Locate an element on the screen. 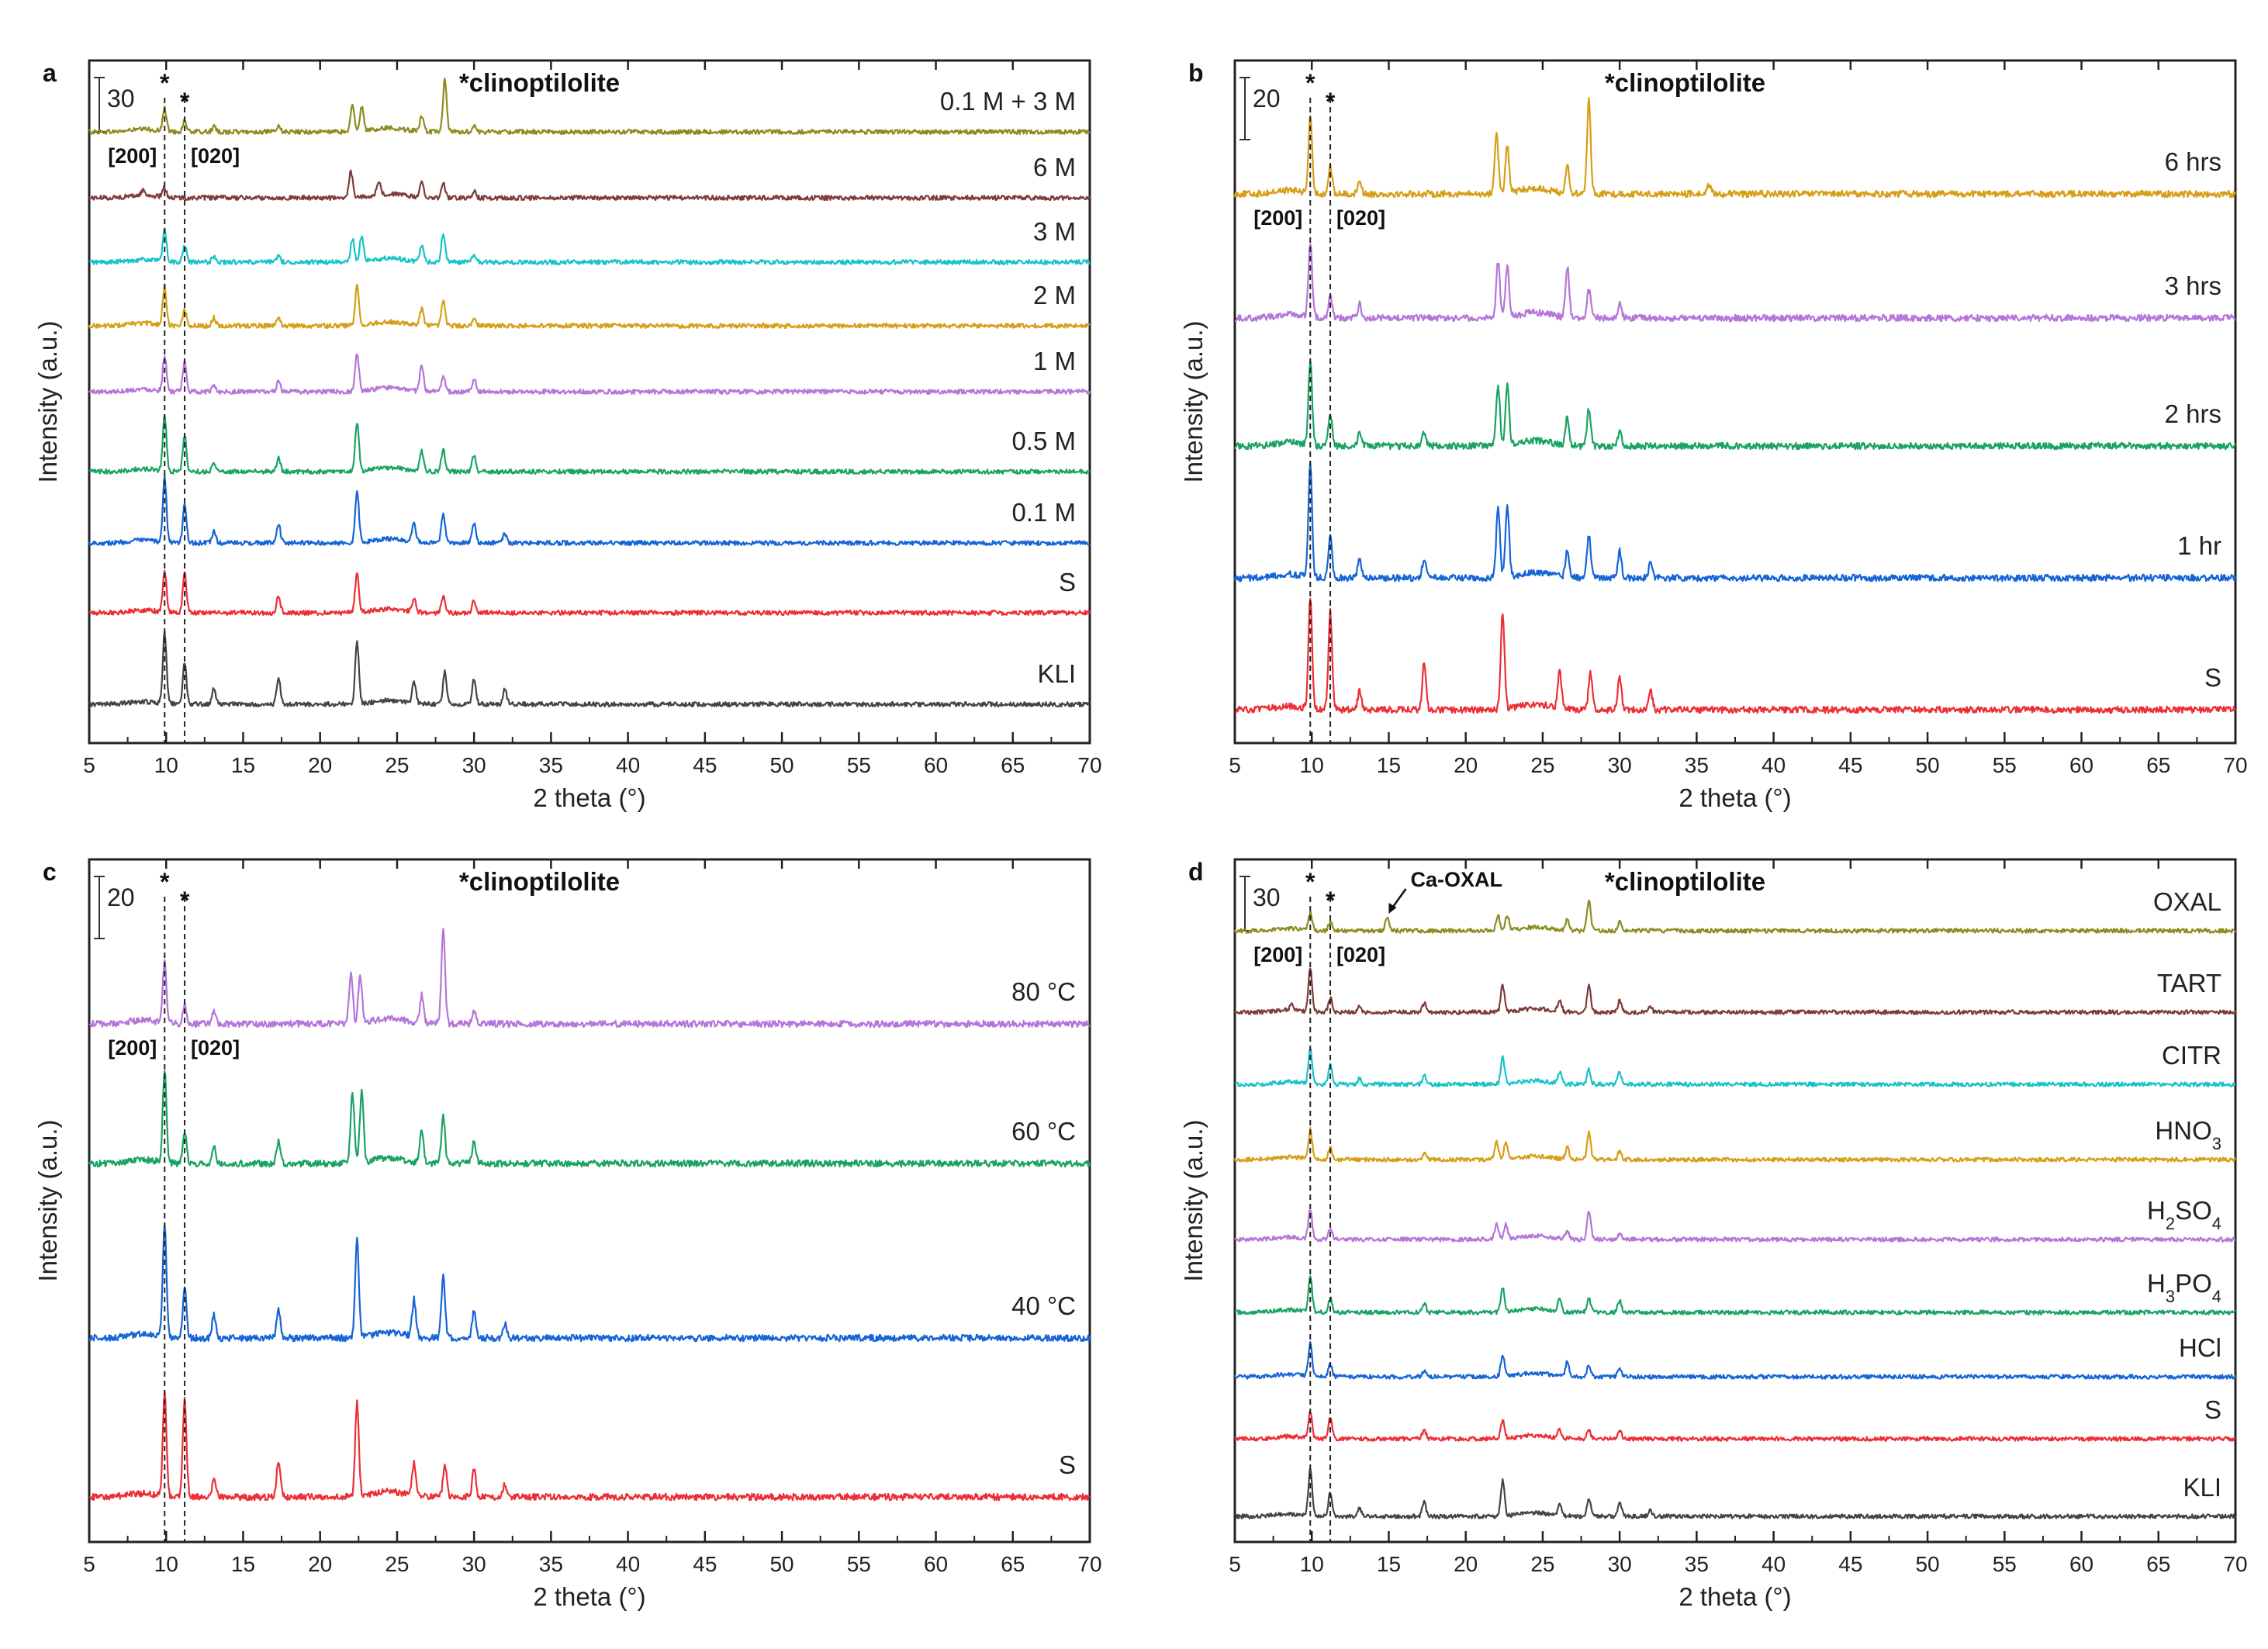  trace-label: 2 M is located at coordinates (1054, 295).